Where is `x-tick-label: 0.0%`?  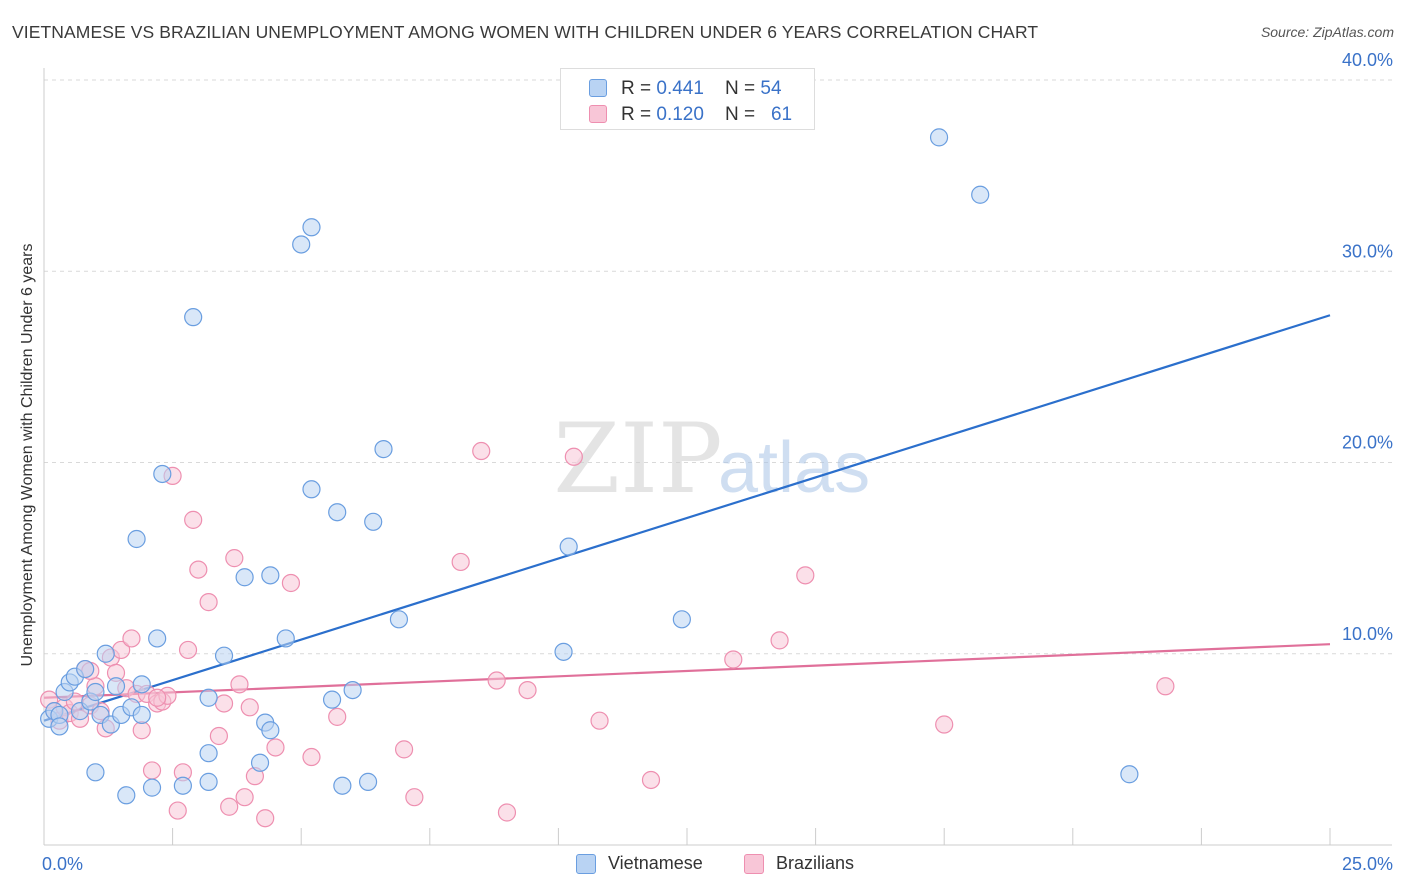
x-tick-label: 0.0% is located at coordinates (62, 864).